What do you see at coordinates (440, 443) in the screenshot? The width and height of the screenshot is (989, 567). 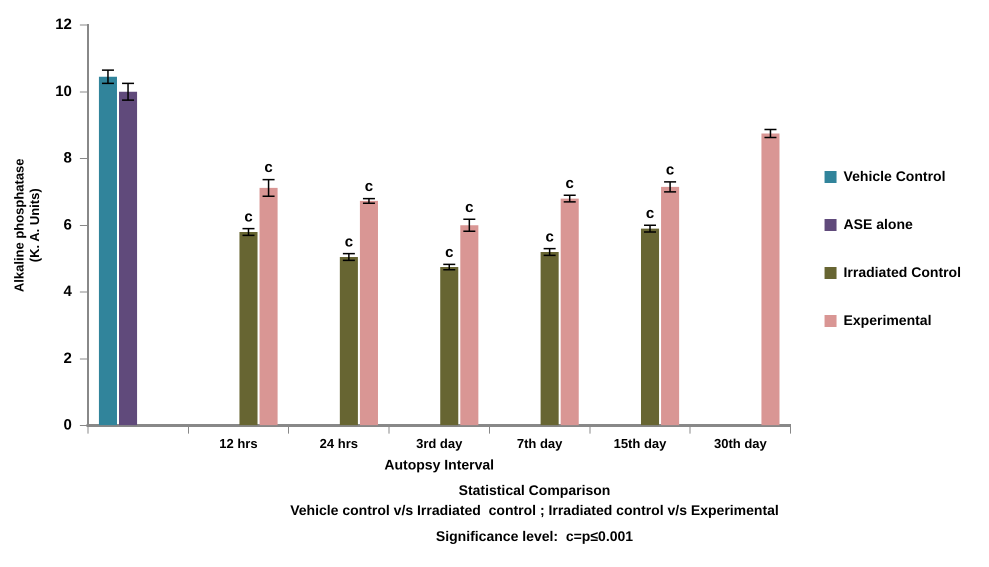 I see `x-tick-label: 3rd day` at bounding box center [440, 443].